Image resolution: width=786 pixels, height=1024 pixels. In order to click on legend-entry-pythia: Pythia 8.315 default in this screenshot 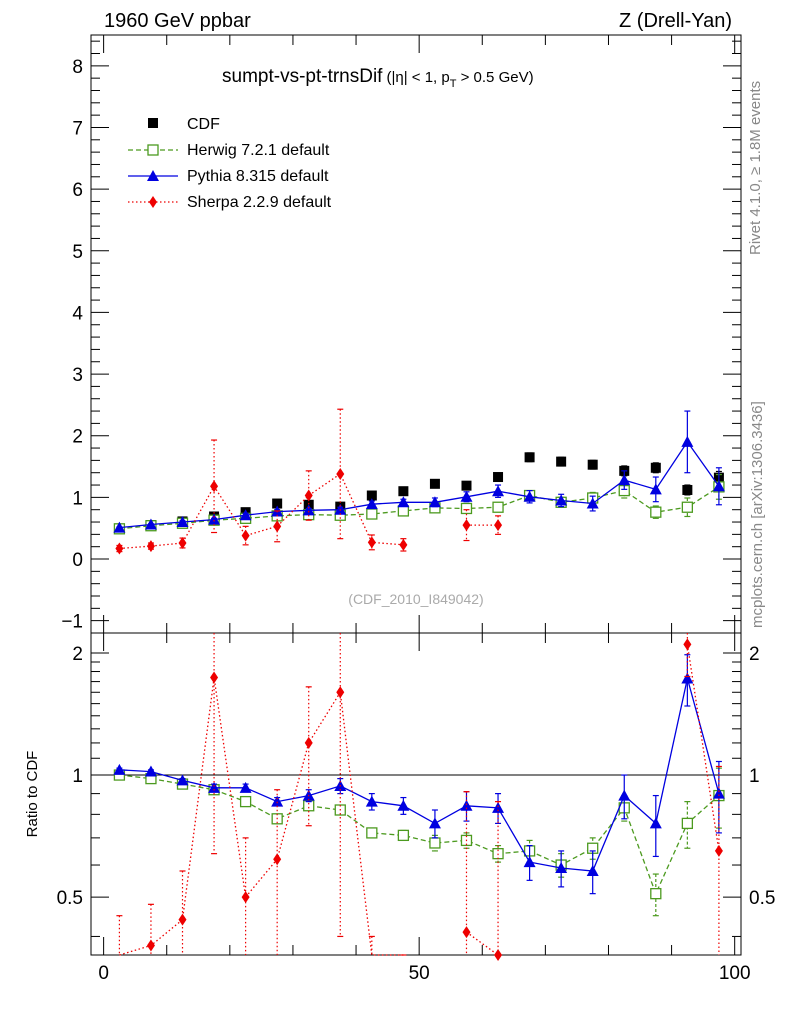, I will do `click(228, 176)`.